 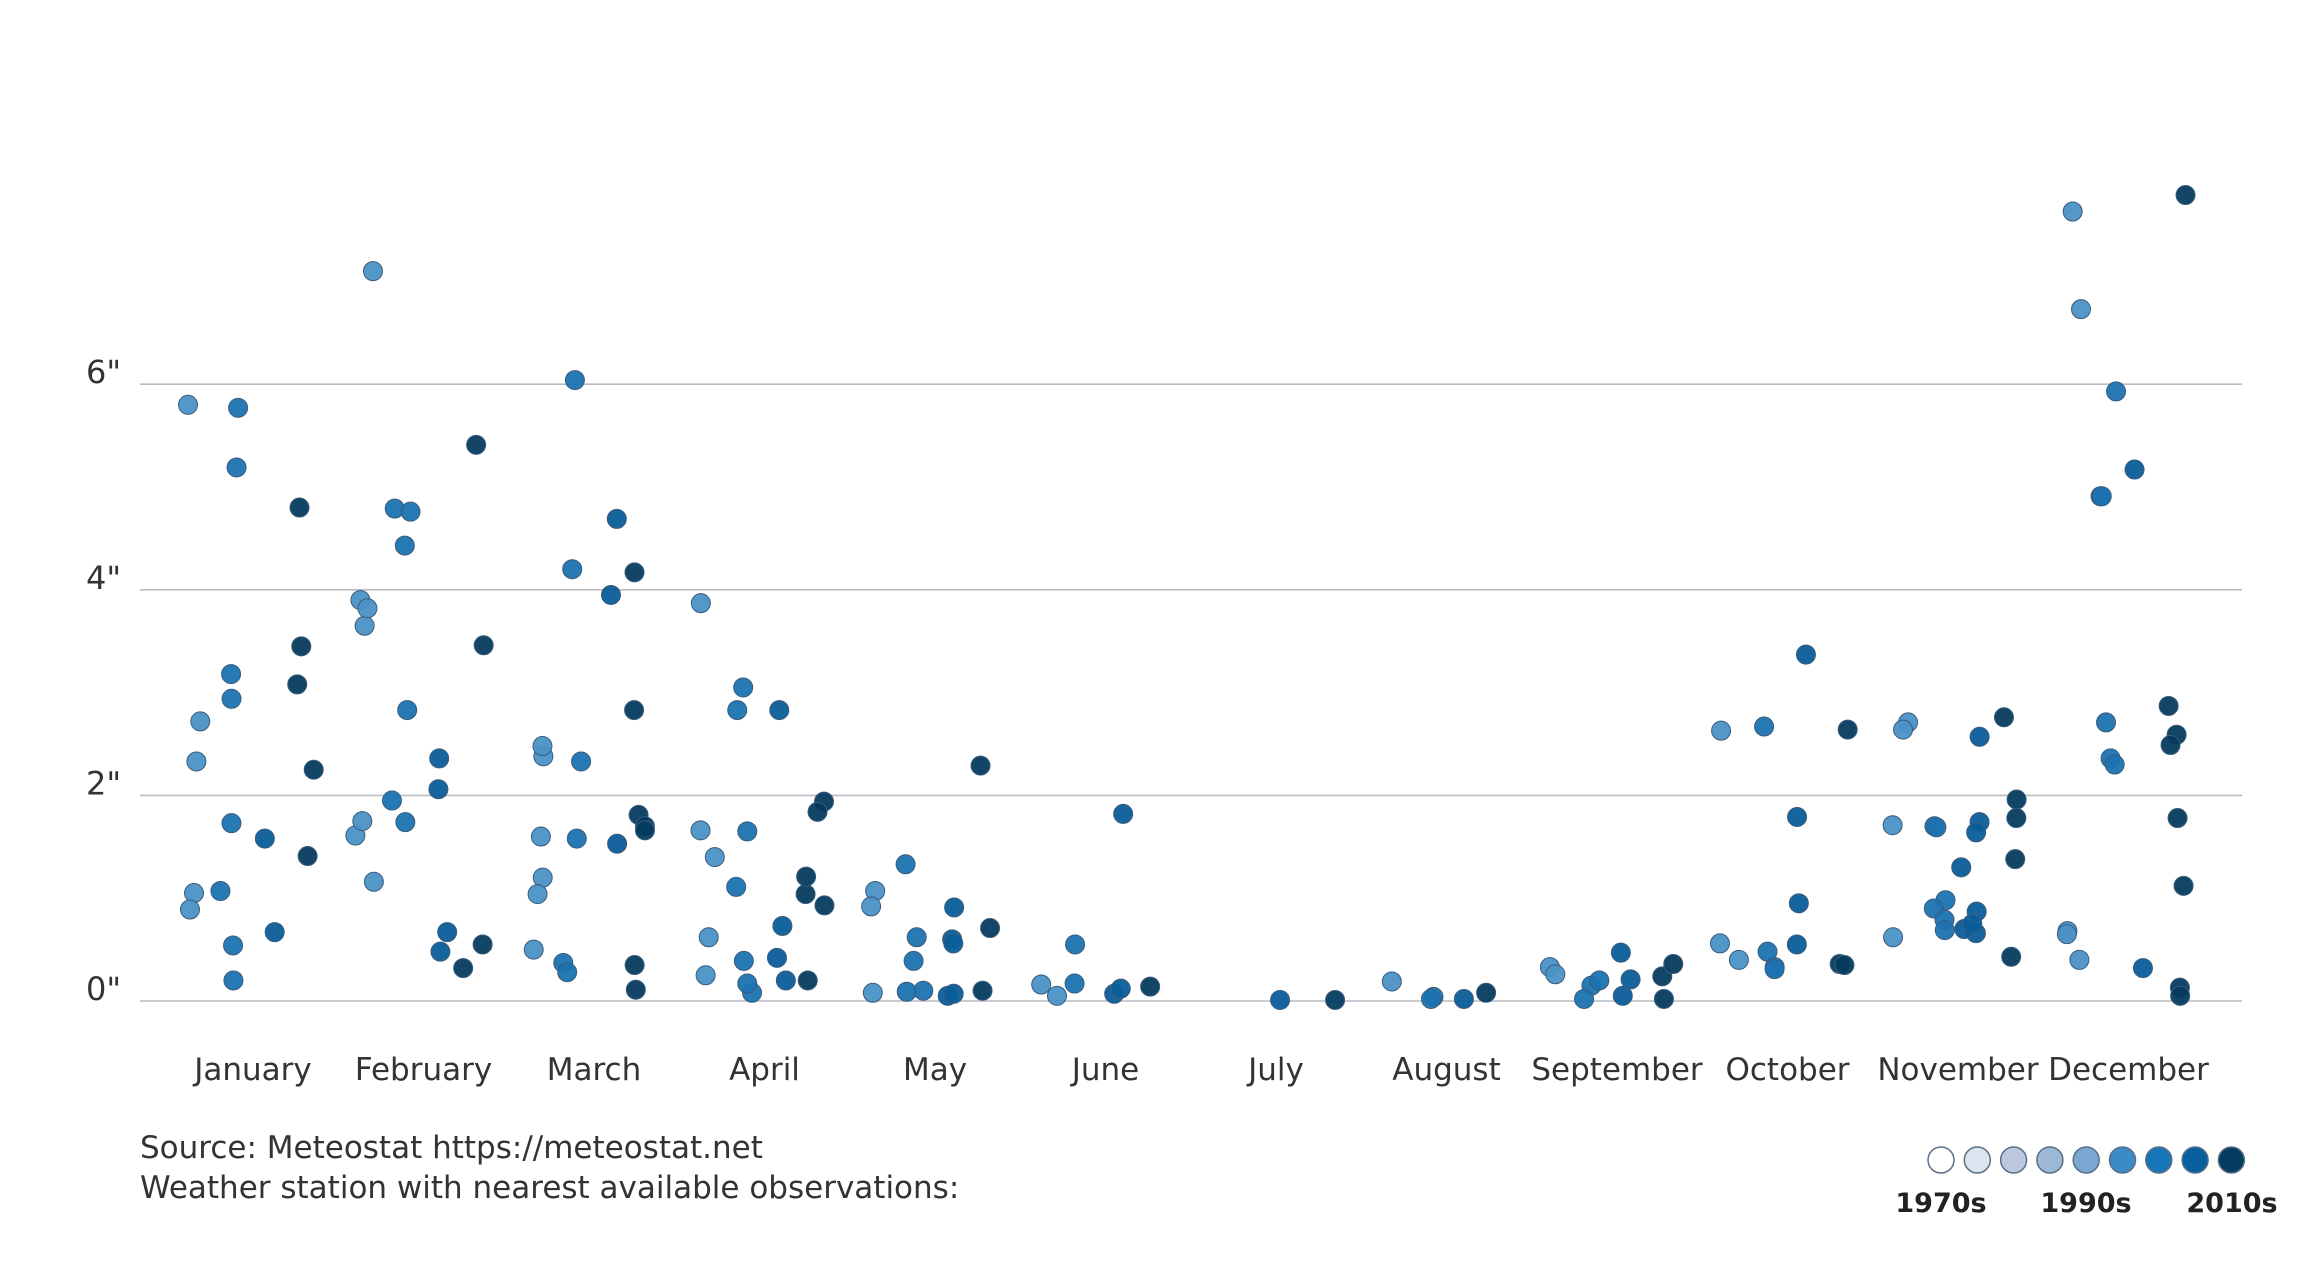 What do you see at coordinates (764, 1070) in the screenshot?
I see `x-tick-label: April` at bounding box center [764, 1070].